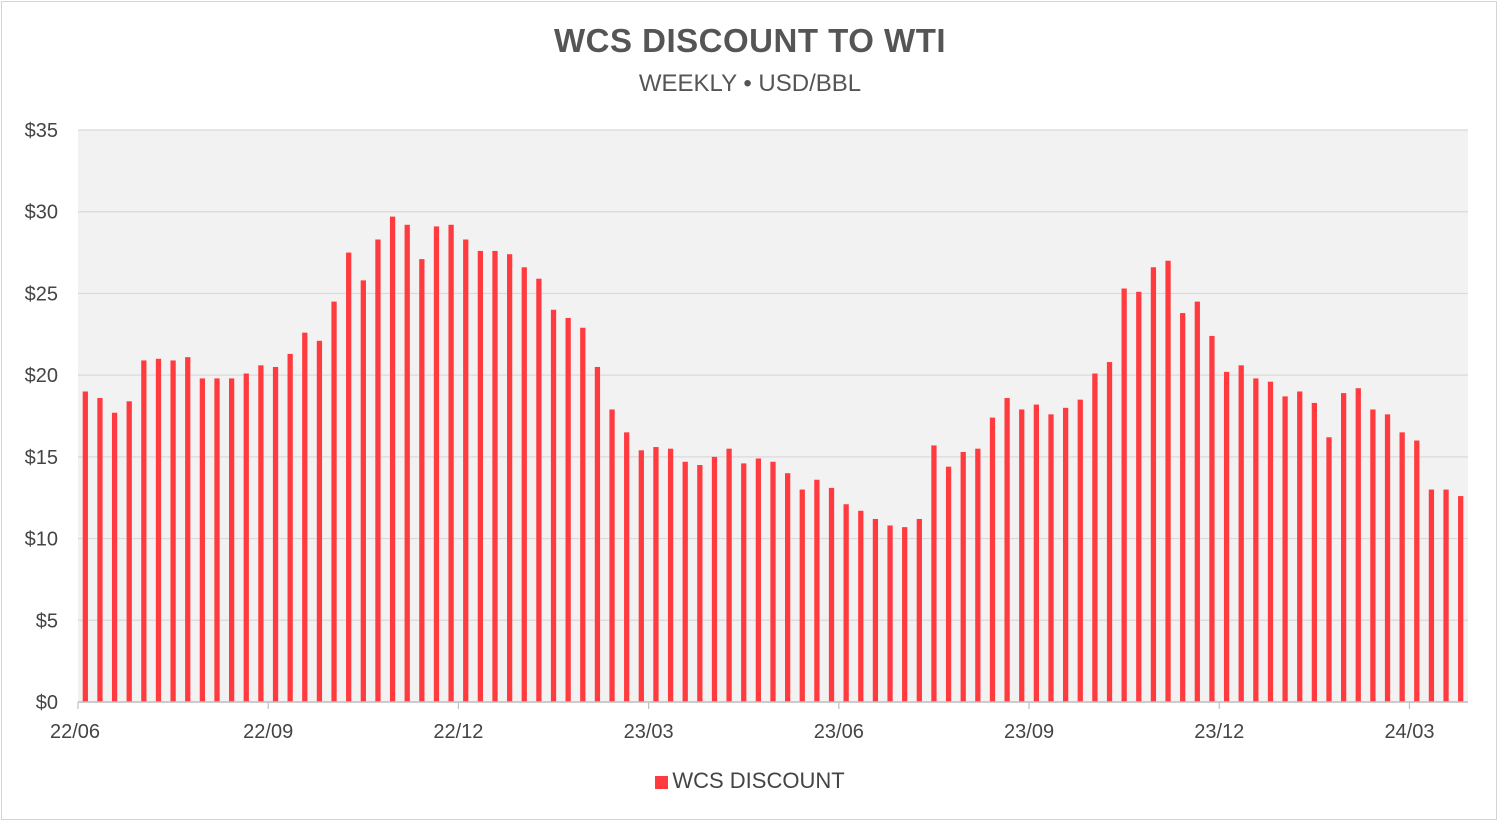 This screenshot has height=823, width=1500. Describe the element at coordinates (750, 83) in the screenshot. I see `chart-subtitle: WEEKLY • USD/BBL` at that location.